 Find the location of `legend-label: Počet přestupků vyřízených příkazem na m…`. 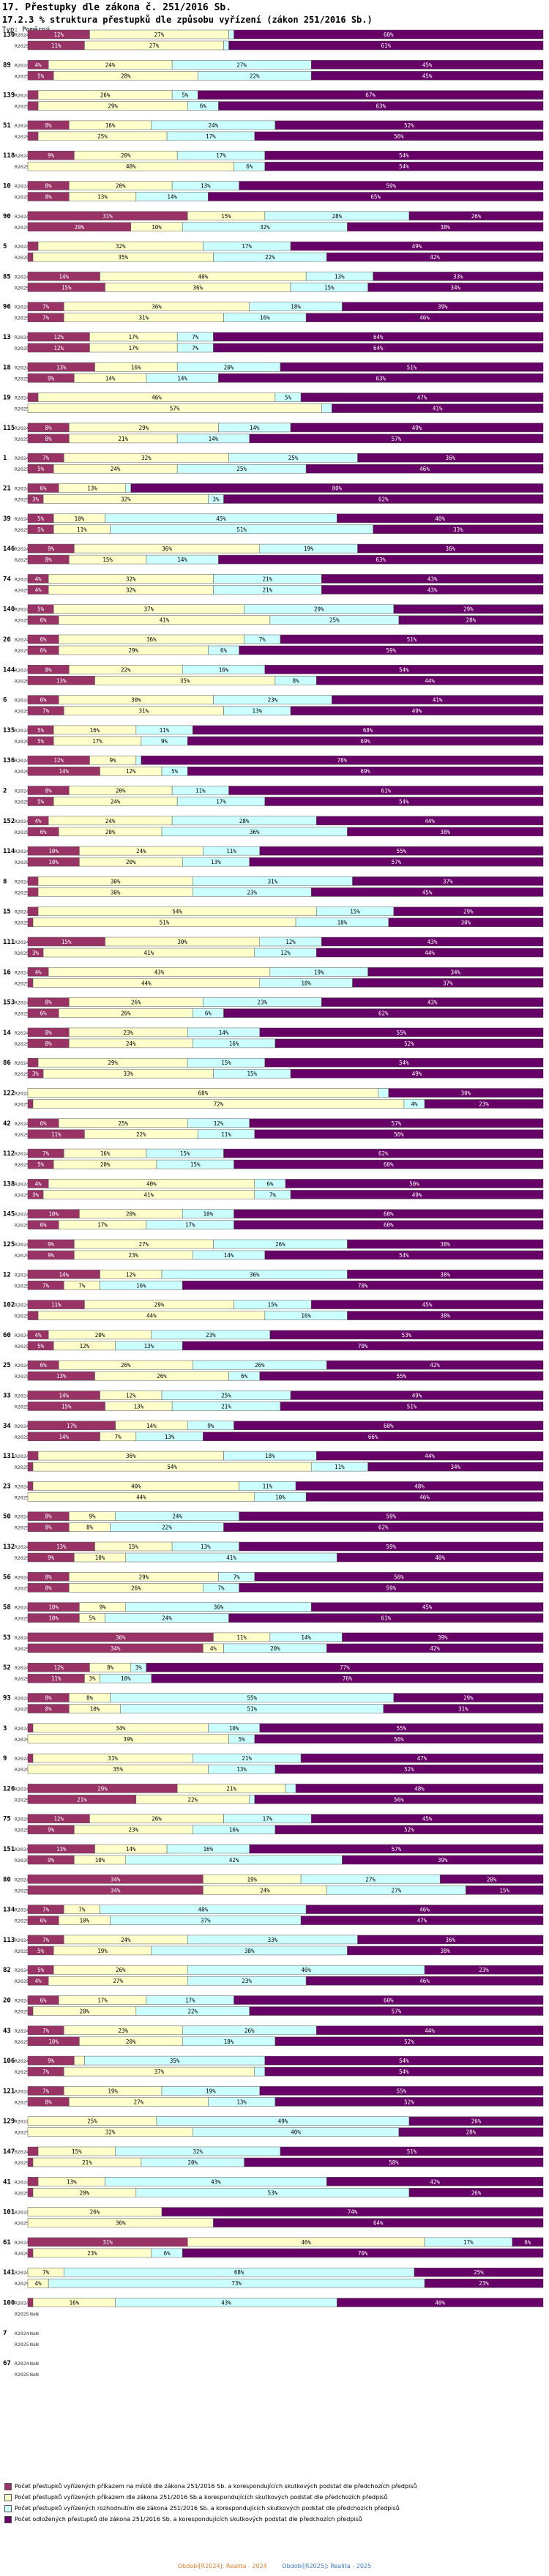

legend-label: Počet přestupků vyřízených příkazem na m… is located at coordinates (216, 2486).